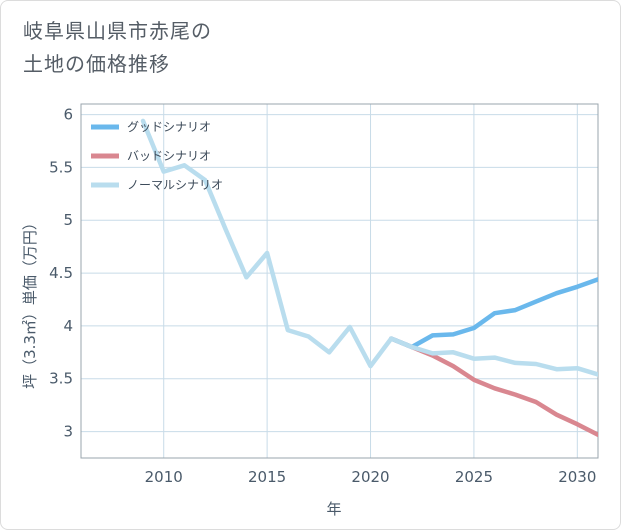 The height and width of the screenshot is (530, 621). What do you see at coordinates (96, 64) in the screenshot?
I see `chart-title-line2: 土地の価格推移` at bounding box center [96, 64].